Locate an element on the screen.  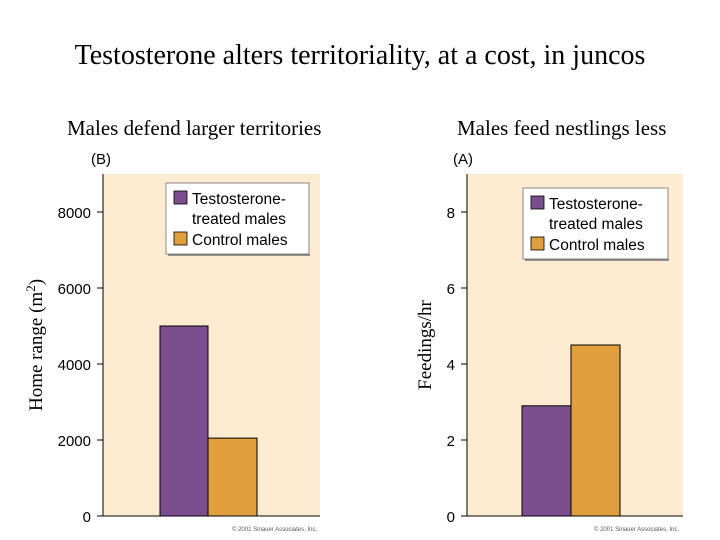
y-tick-label: 6000 is located at coordinates (74, 289).